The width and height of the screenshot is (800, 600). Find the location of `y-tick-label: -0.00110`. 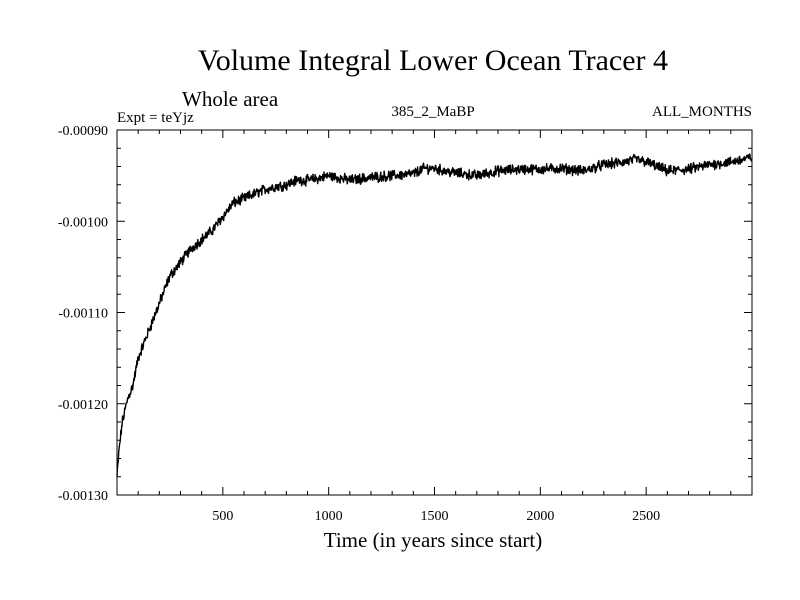

y-tick-label: -0.00110 is located at coordinates (83, 314).